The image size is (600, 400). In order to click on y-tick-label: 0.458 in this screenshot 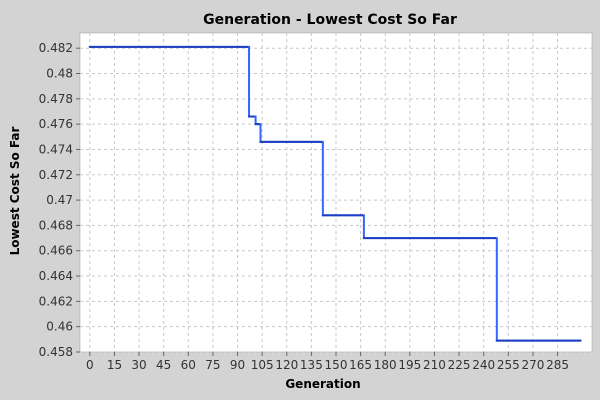, I will do `click(56, 352)`.